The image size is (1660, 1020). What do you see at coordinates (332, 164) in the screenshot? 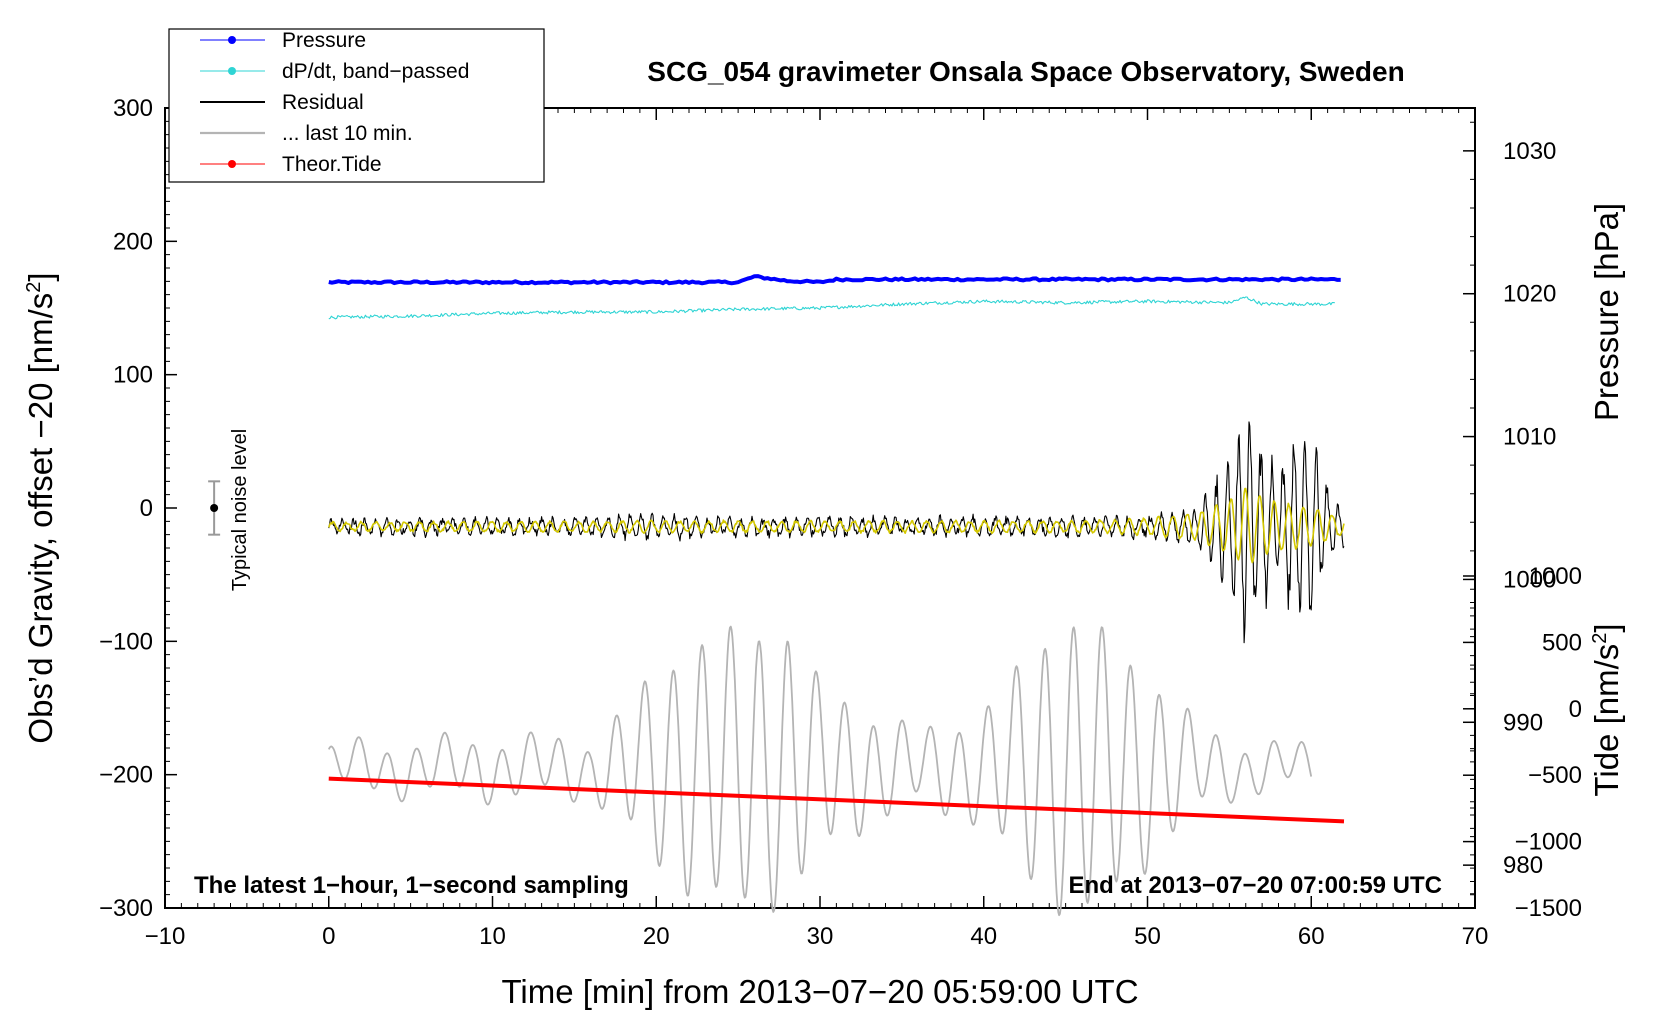
I see `legend-label: Theor.Tide` at bounding box center [332, 164].